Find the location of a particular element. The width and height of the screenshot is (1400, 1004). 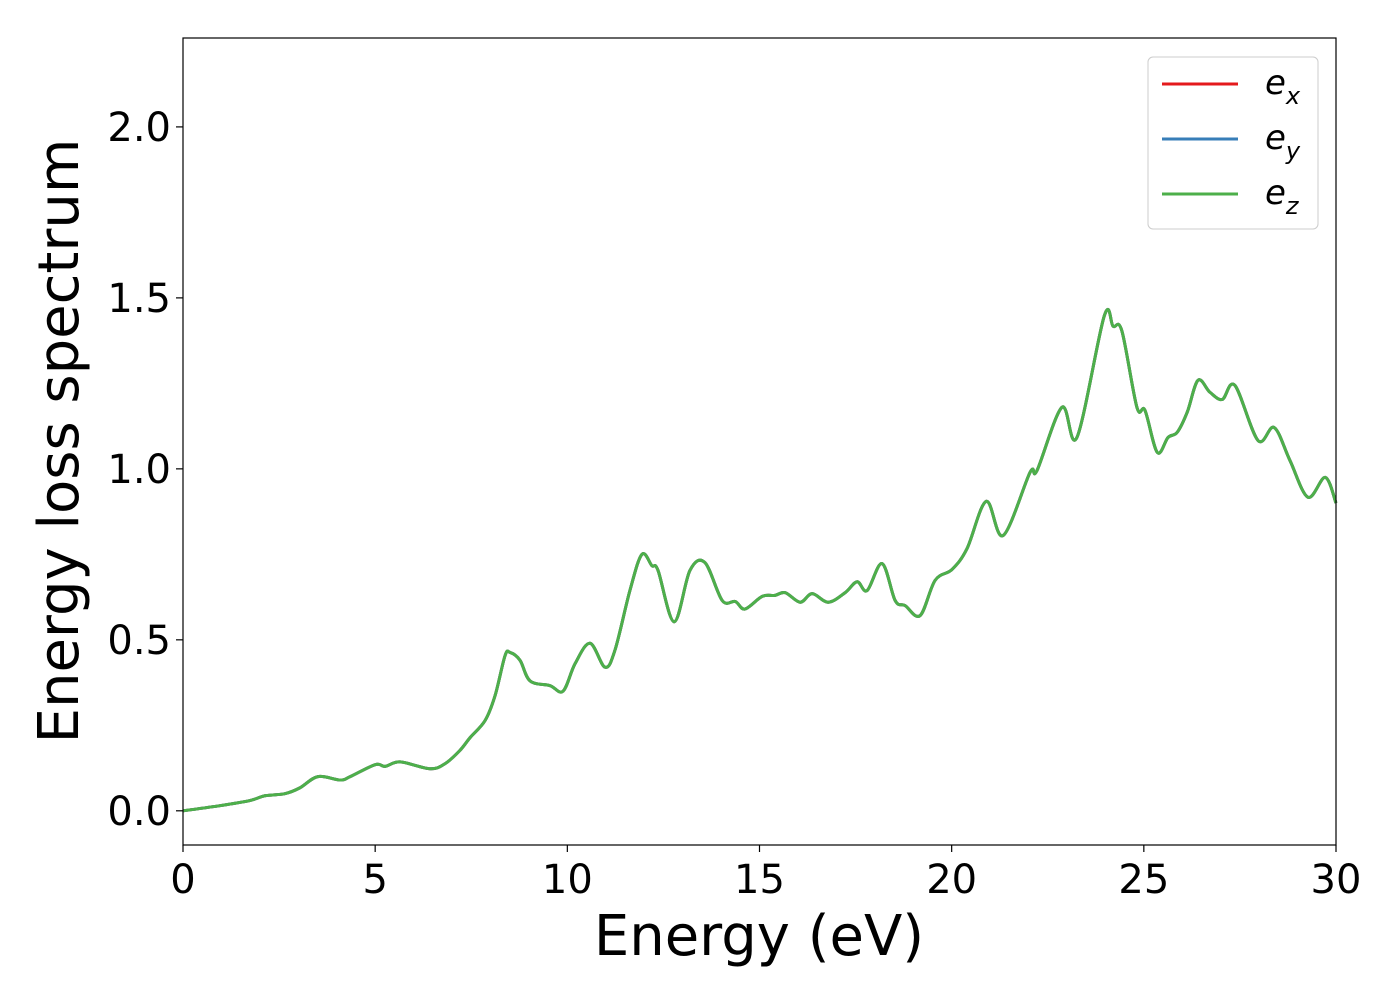

x-tick-label: 0 is located at coordinates (182, 880).